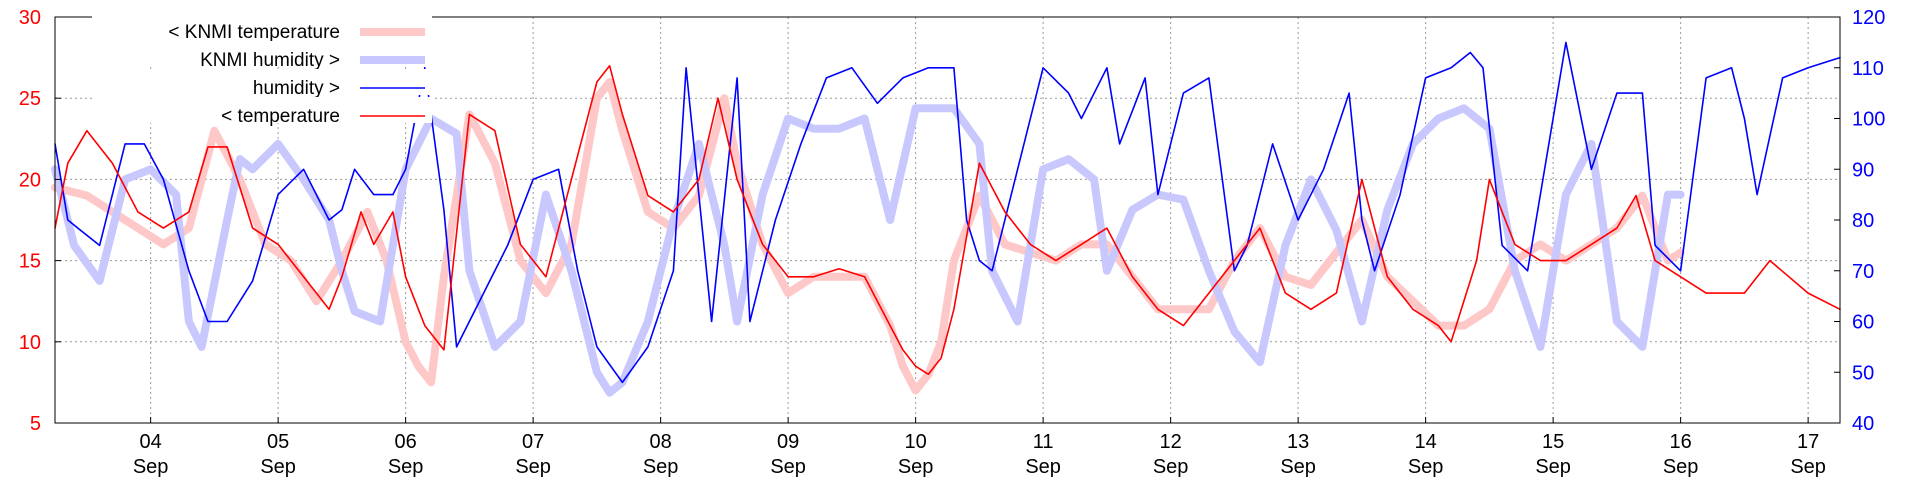  I want to click on y-right-tick-label: 70, so click(1863, 272).